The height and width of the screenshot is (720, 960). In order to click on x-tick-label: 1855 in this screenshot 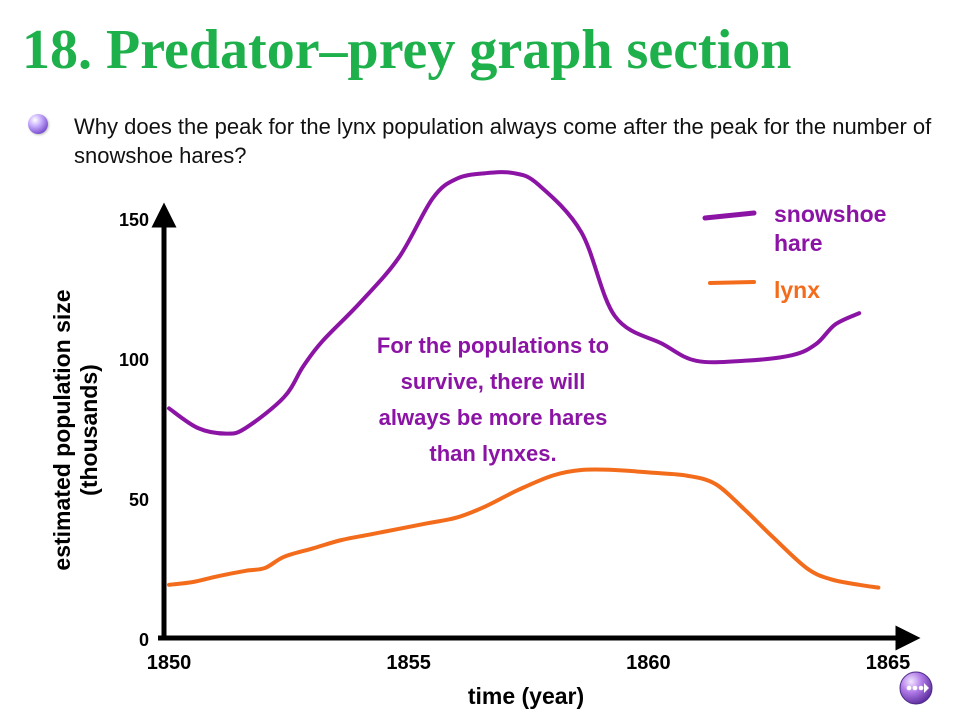, I will do `click(408, 663)`.